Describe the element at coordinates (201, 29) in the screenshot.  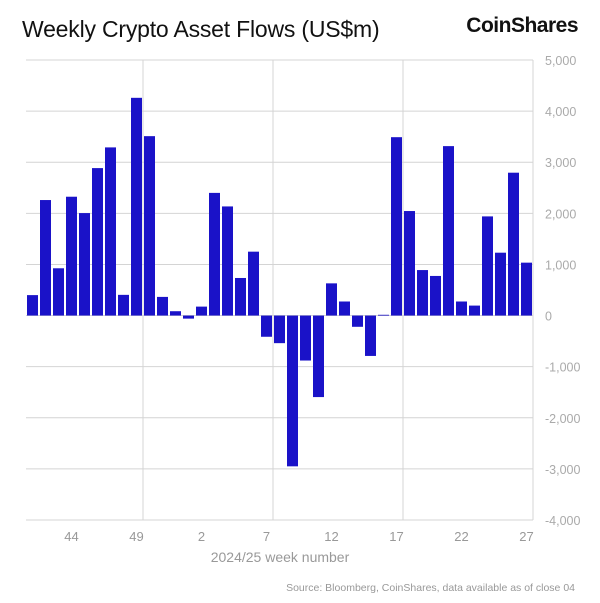
I see `chart-title: Weekly Crypto Asset Flows (US$m)` at that location.